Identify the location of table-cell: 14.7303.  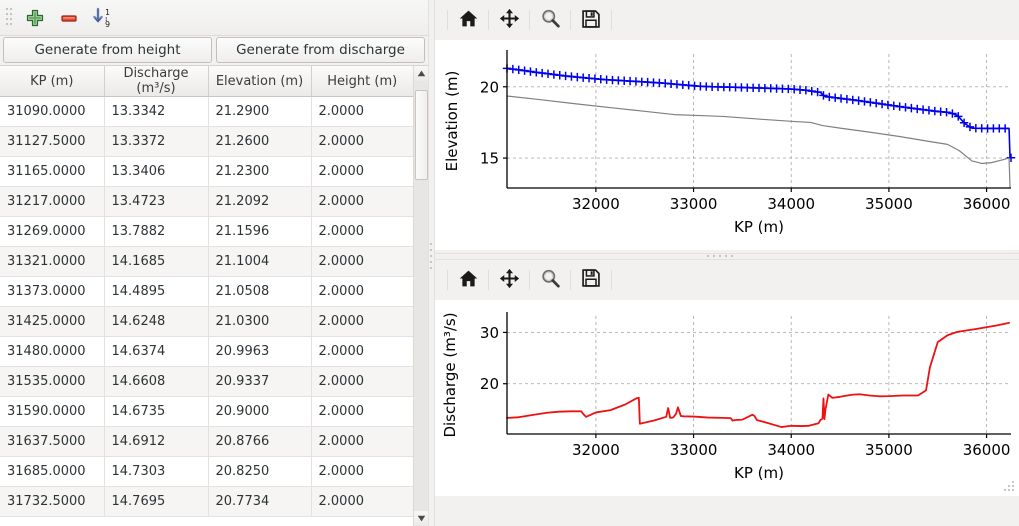
(156, 471).